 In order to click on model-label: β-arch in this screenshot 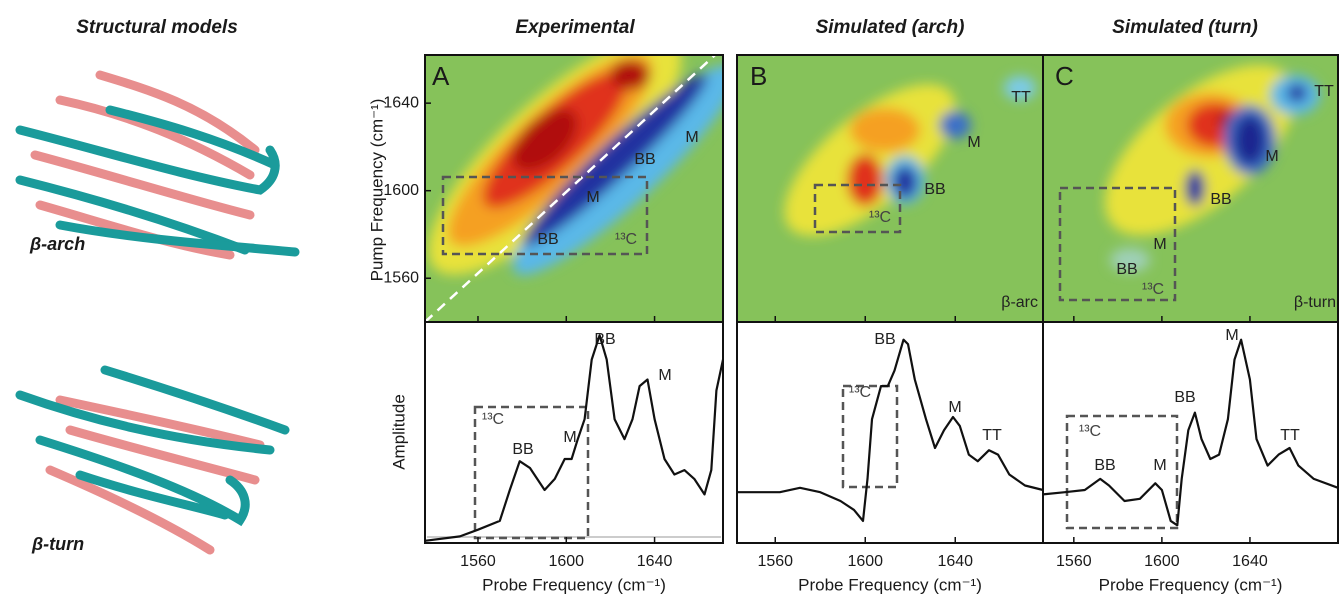, I will do `click(57, 244)`.